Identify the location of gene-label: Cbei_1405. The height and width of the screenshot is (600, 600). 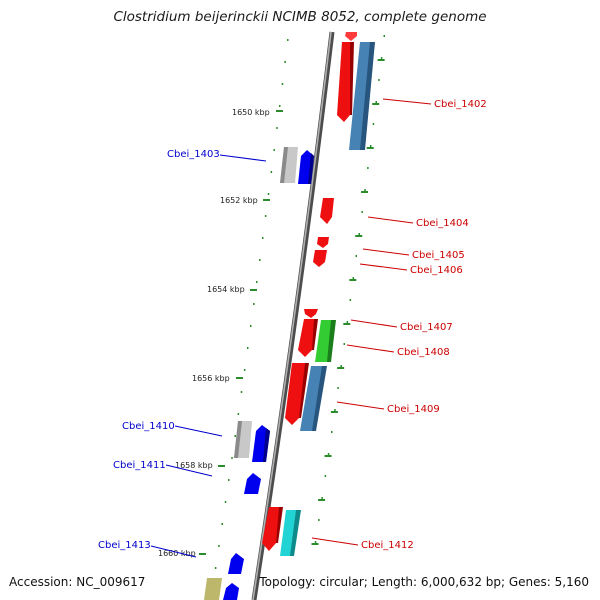
(438, 255).